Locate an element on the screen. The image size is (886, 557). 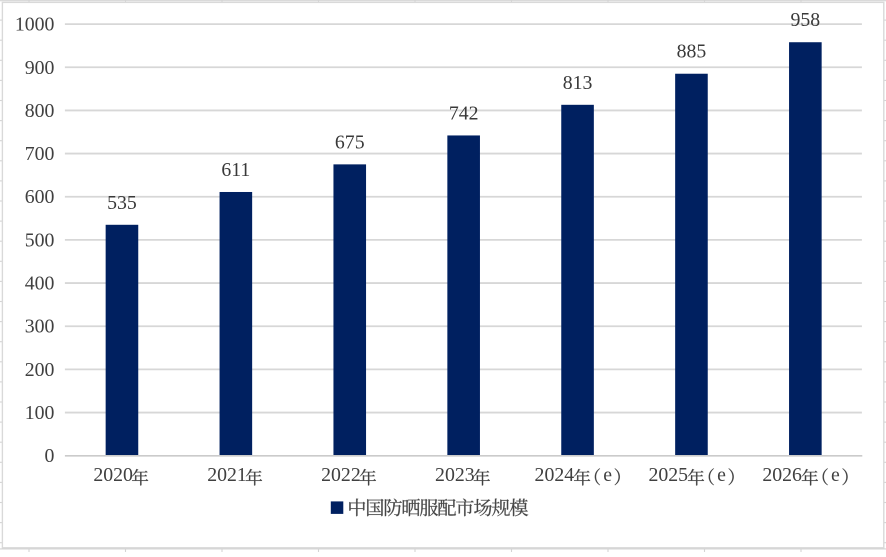
svg-text: 2022 is located at coordinates (341, 475).